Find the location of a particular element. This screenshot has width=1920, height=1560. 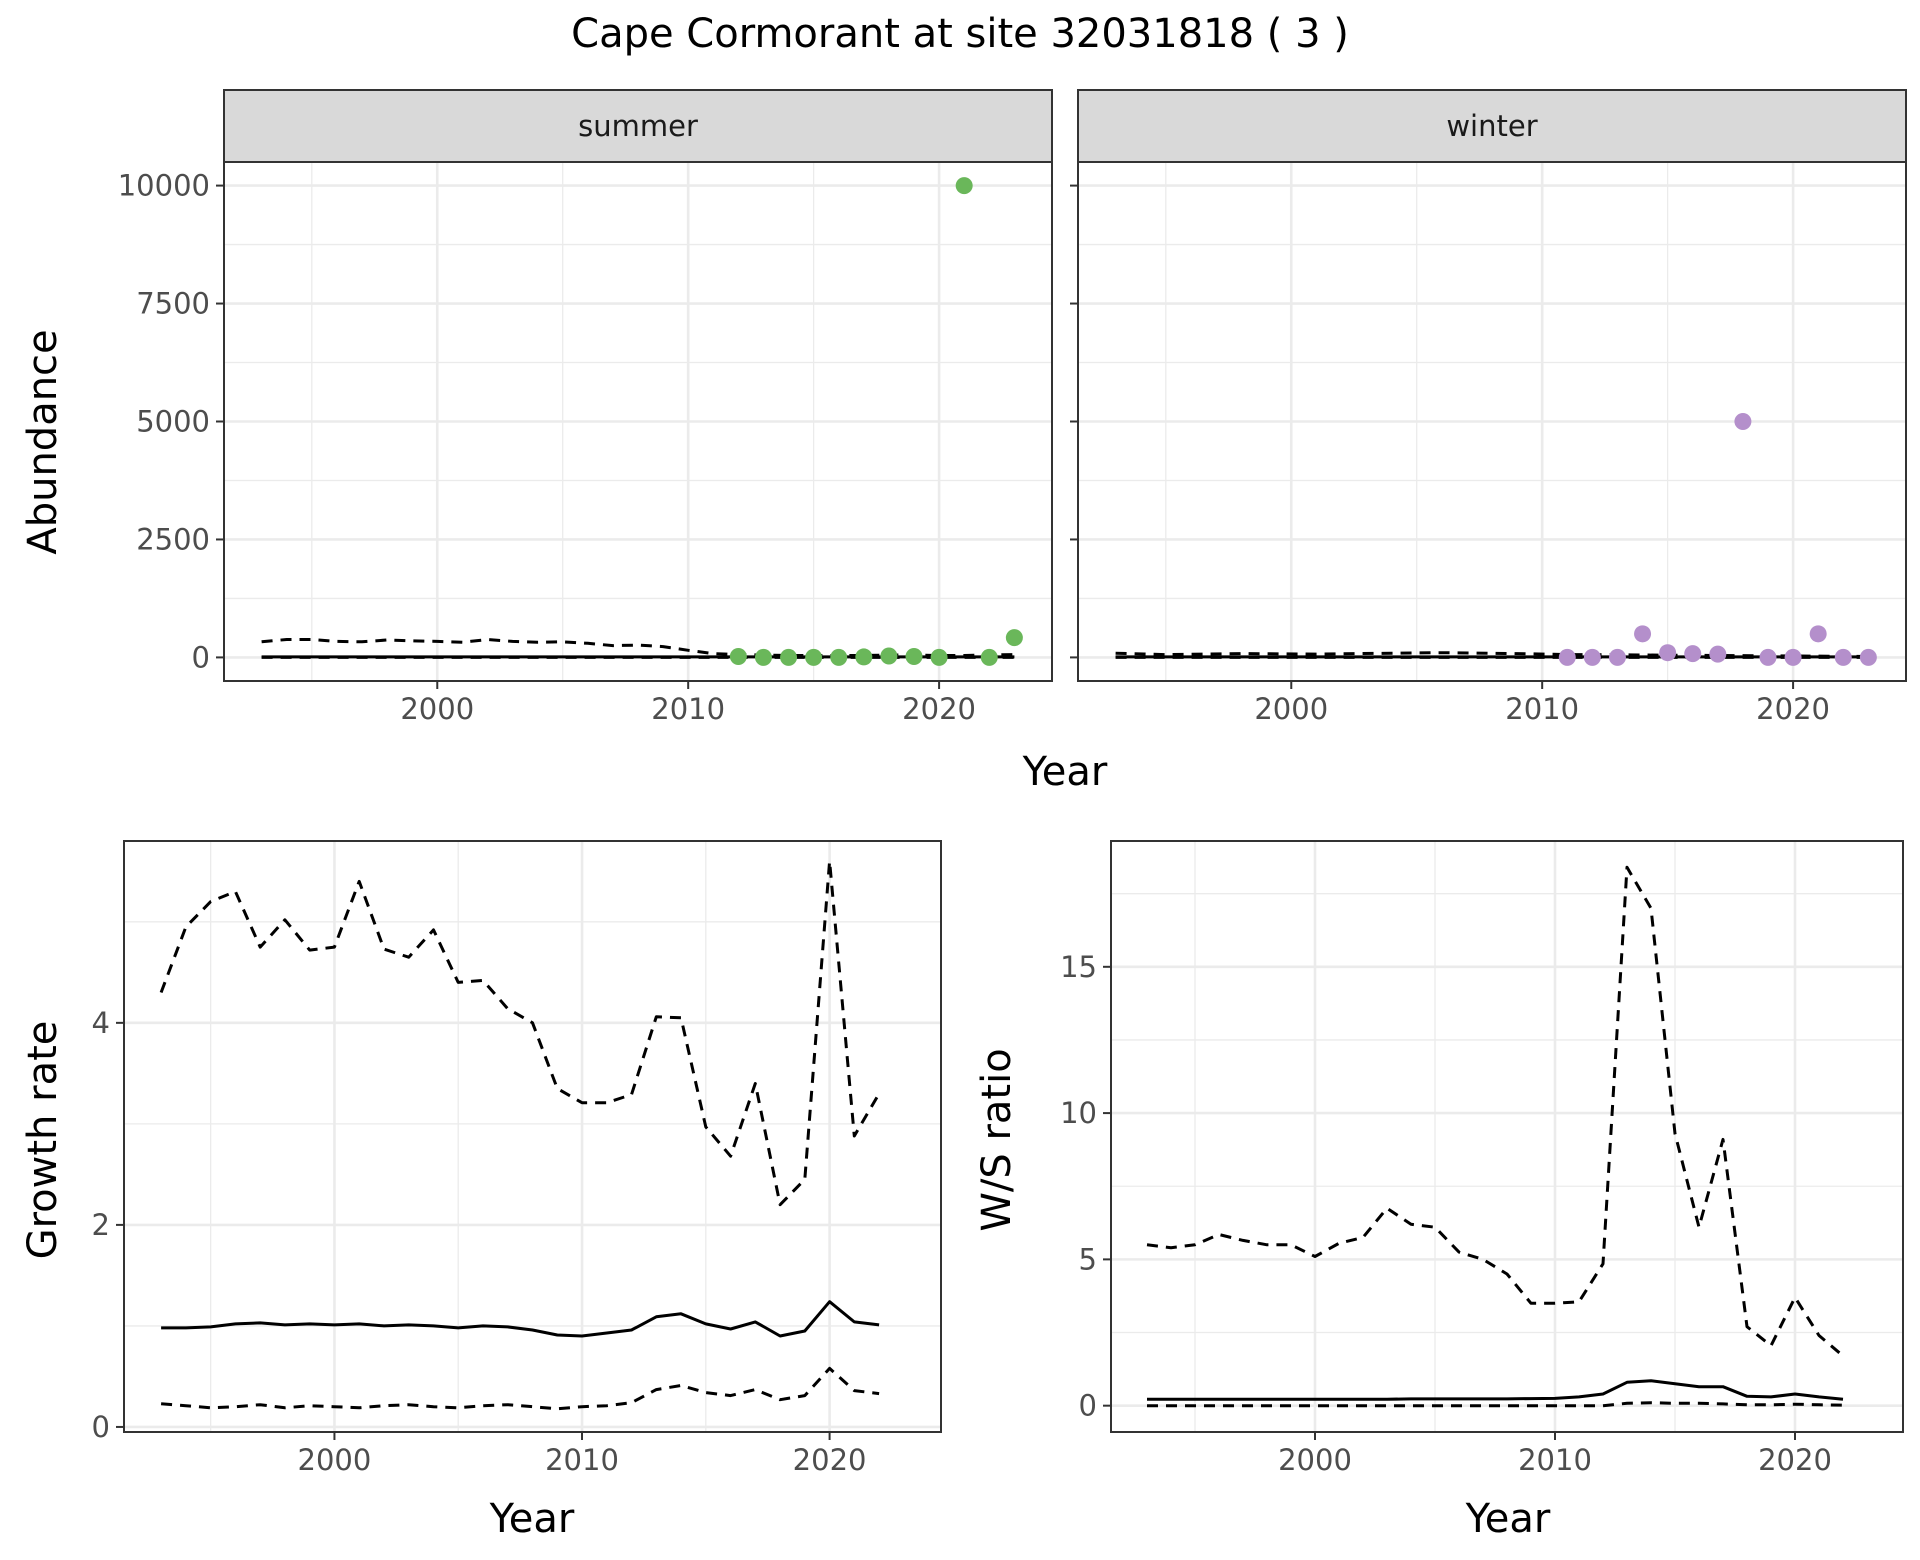

ws-ratio-x-tick-label: 2010 is located at coordinates (1555, 1460).